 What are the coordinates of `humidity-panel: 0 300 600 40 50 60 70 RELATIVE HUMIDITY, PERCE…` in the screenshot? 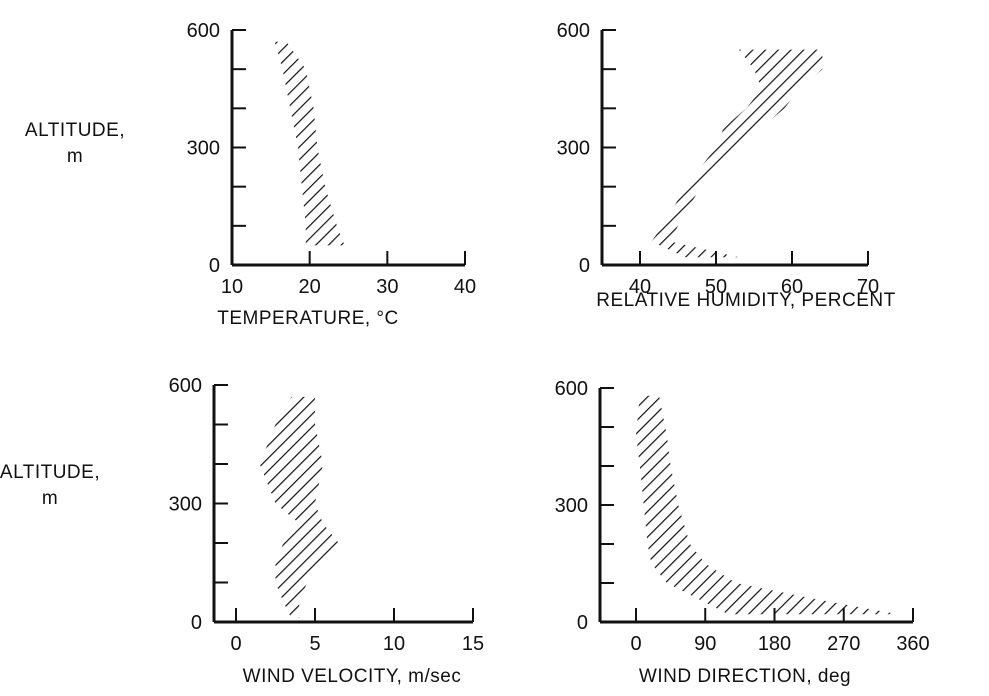 It's located at (726, 165).